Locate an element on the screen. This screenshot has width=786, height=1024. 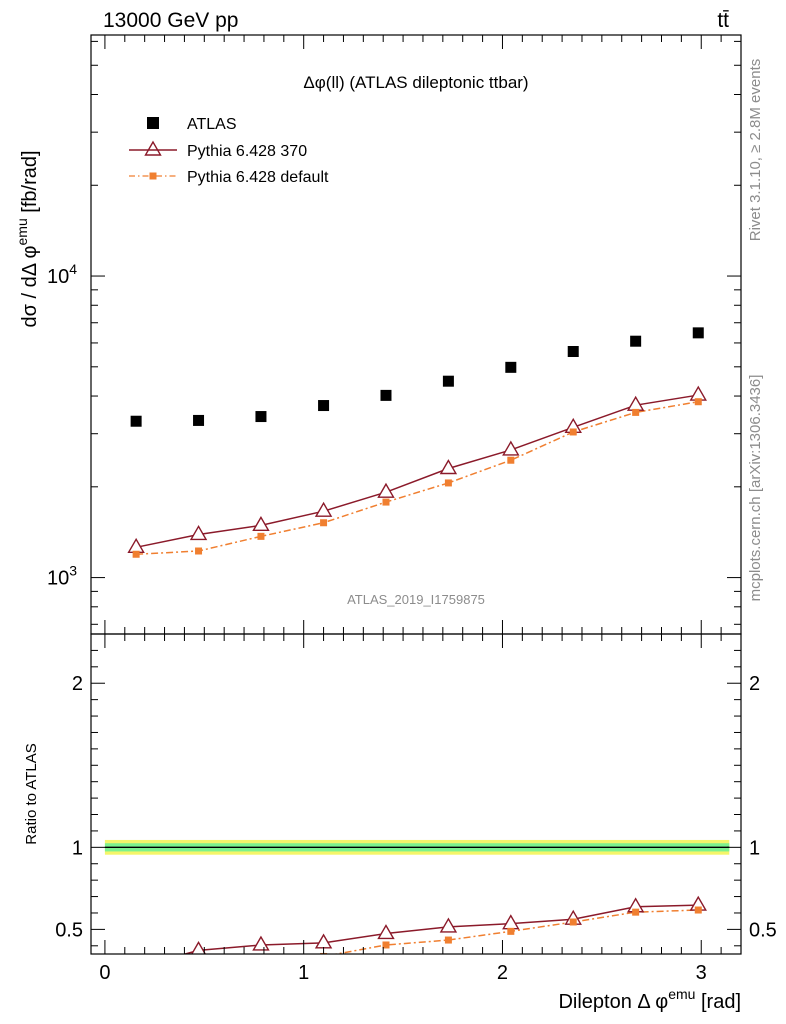
x-axis-label: Dilepton Δ φemu [rad] is located at coordinates (649, 999).